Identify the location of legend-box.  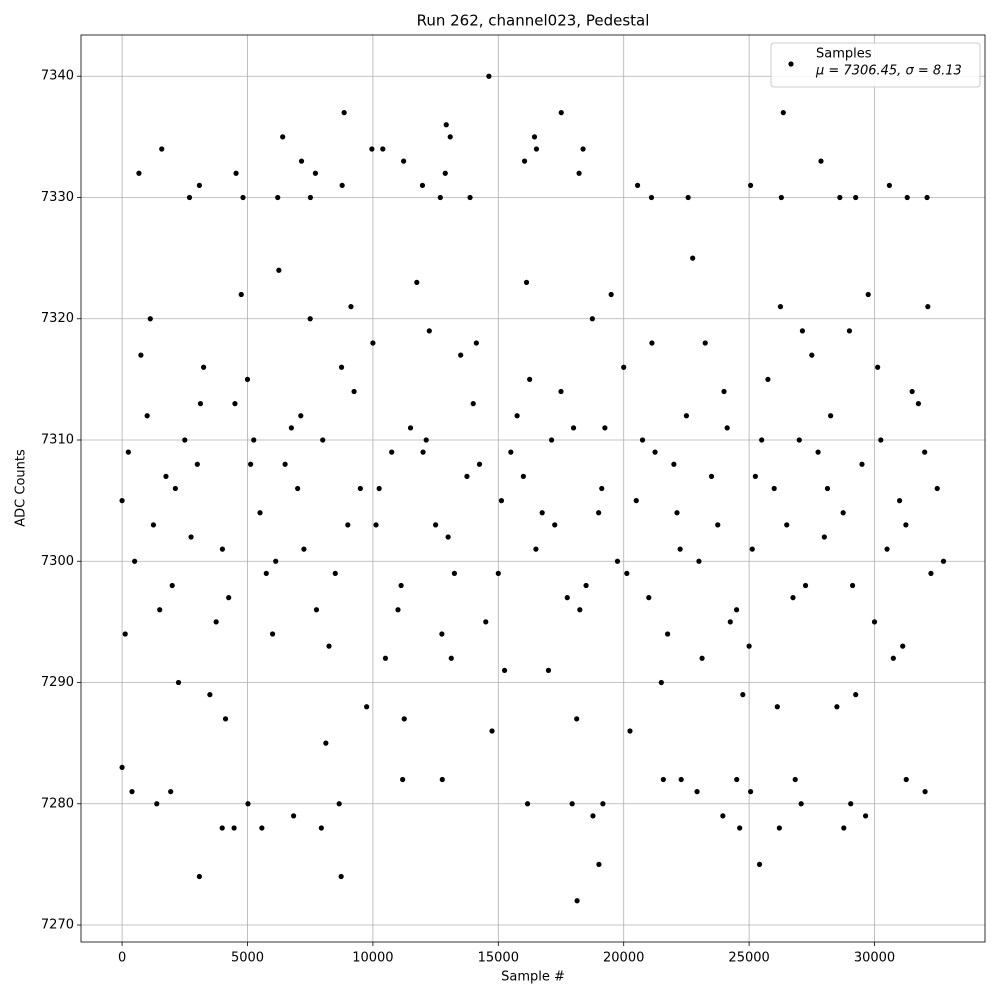
(875, 65).